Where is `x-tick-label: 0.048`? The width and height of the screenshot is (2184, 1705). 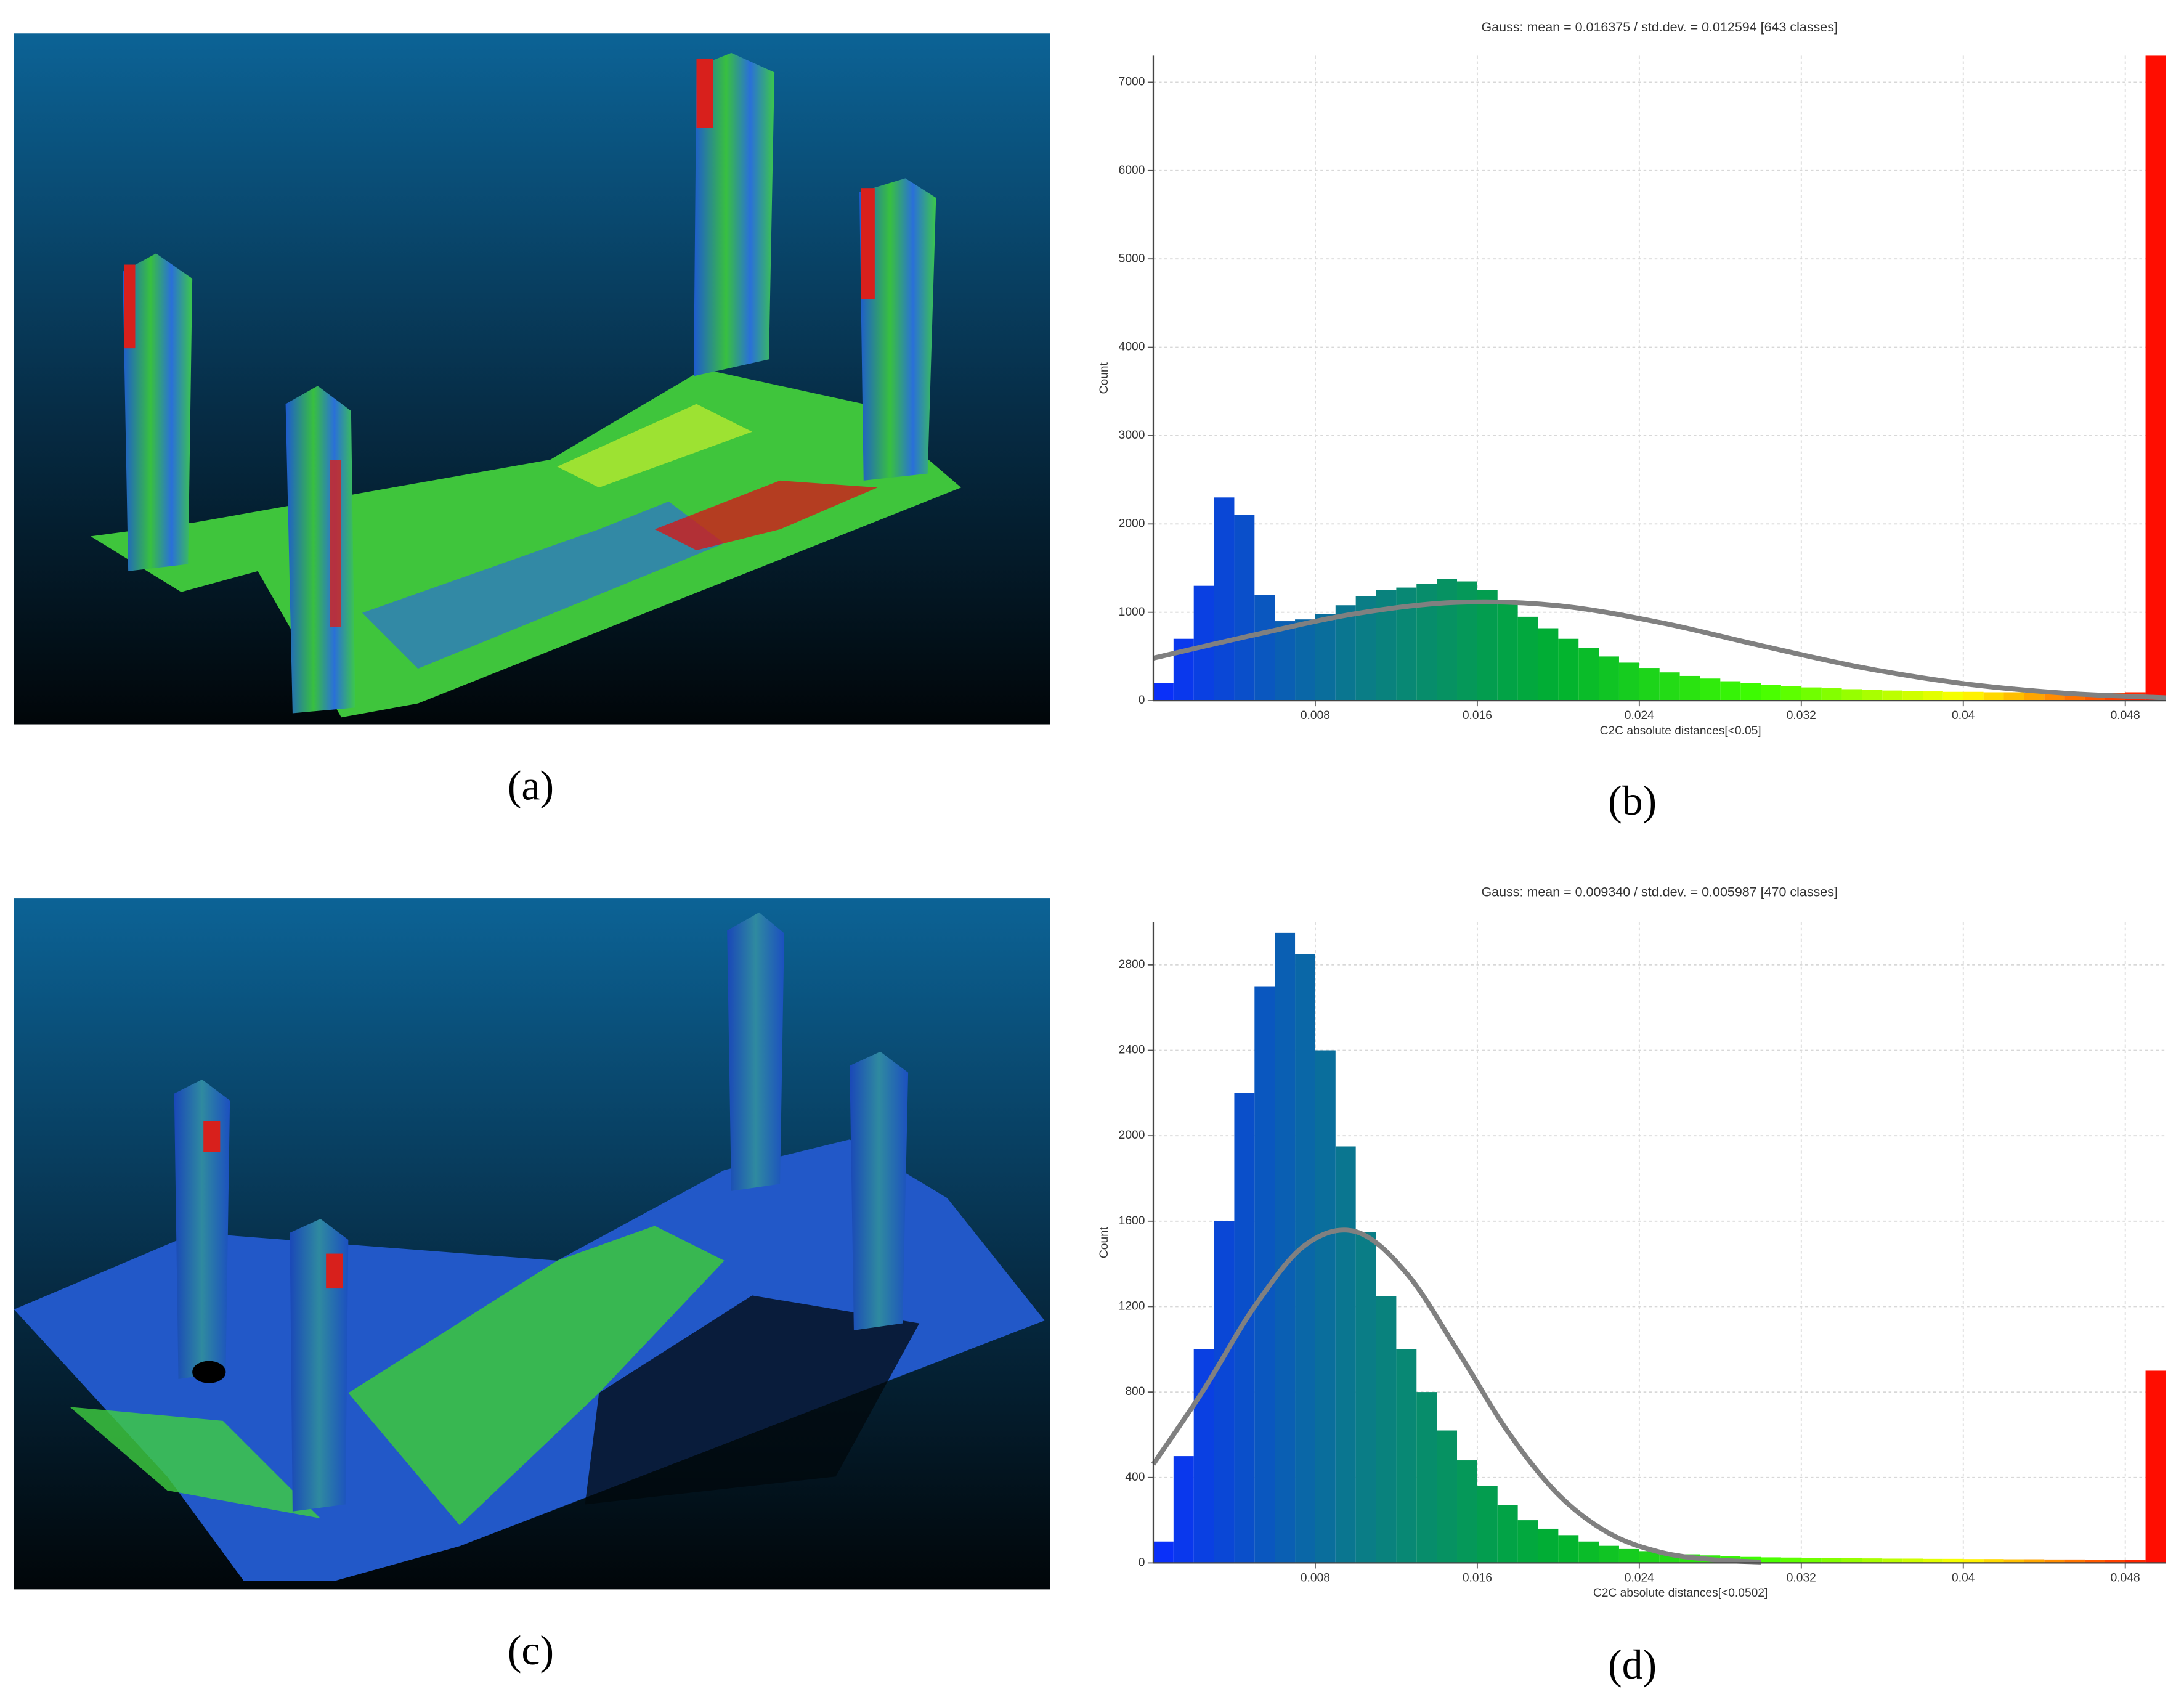
x-tick-label: 0.048 is located at coordinates (2125, 715).